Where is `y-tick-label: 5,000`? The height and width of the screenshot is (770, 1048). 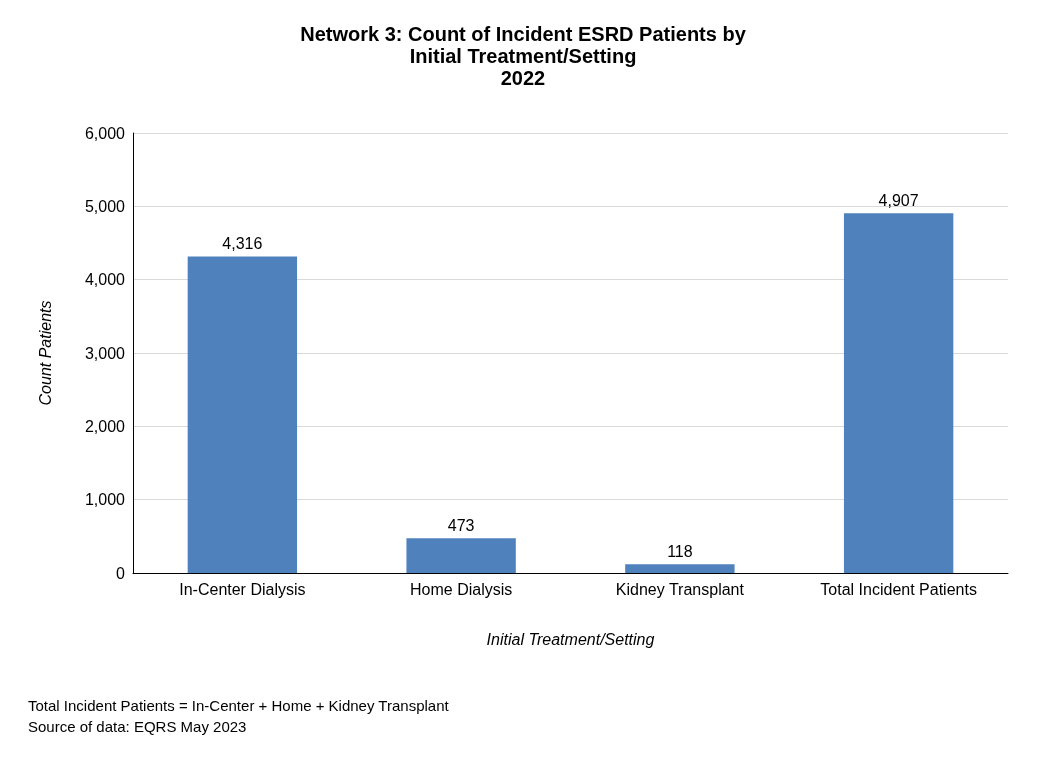
y-tick-label: 5,000 is located at coordinates (105, 206).